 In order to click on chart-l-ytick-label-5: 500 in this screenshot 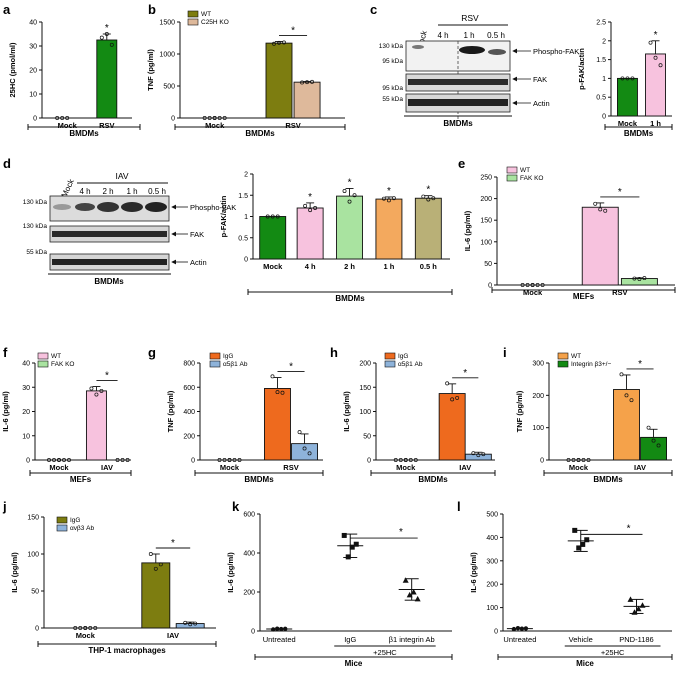, I will do `click(492, 515)`.